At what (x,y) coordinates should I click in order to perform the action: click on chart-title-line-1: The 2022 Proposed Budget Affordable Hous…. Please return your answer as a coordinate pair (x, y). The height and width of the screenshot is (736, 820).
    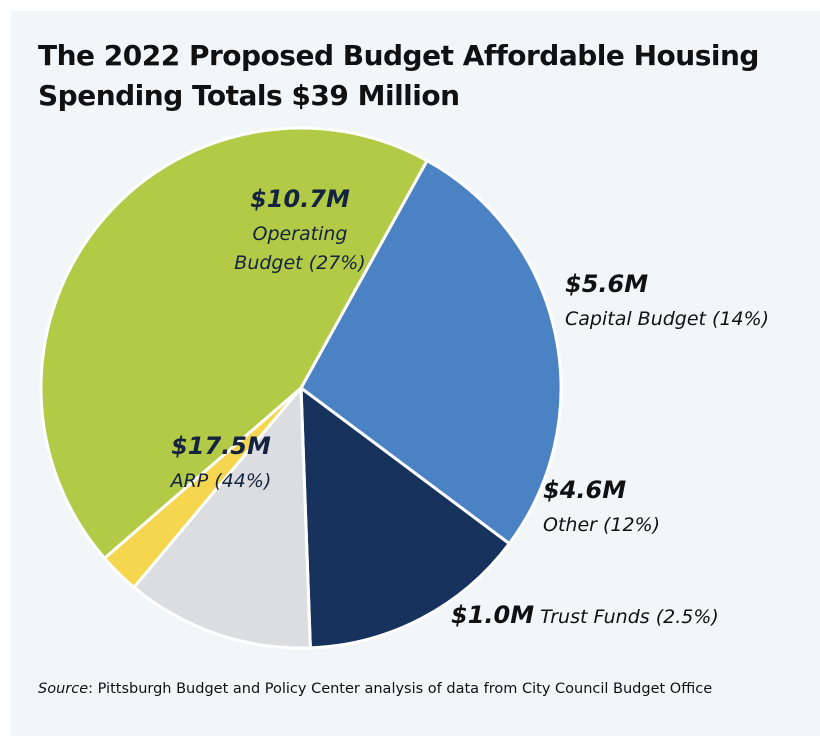
    Looking at the image, I should click on (398, 55).